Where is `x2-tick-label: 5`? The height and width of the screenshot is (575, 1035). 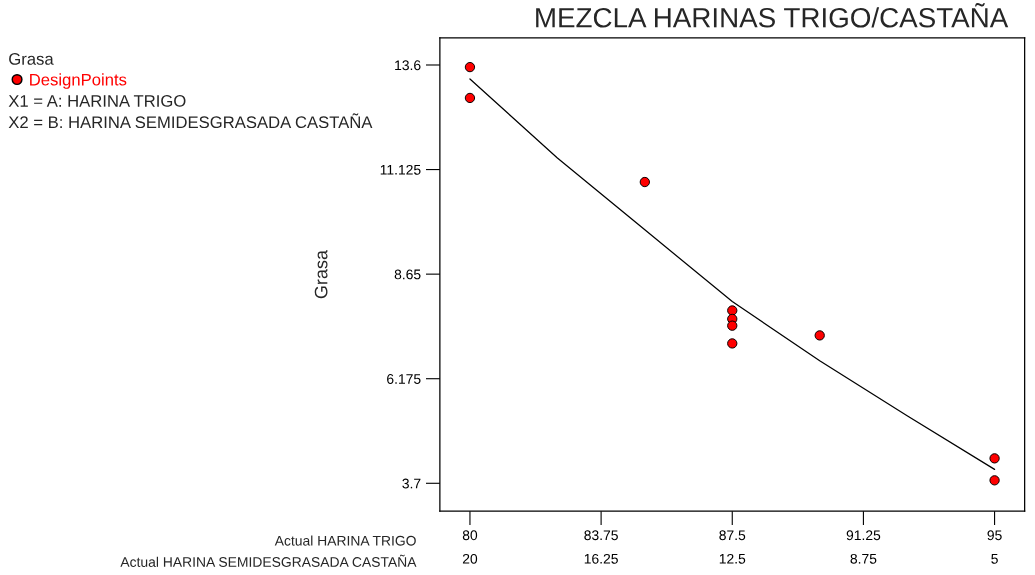 x2-tick-label: 5 is located at coordinates (994, 559).